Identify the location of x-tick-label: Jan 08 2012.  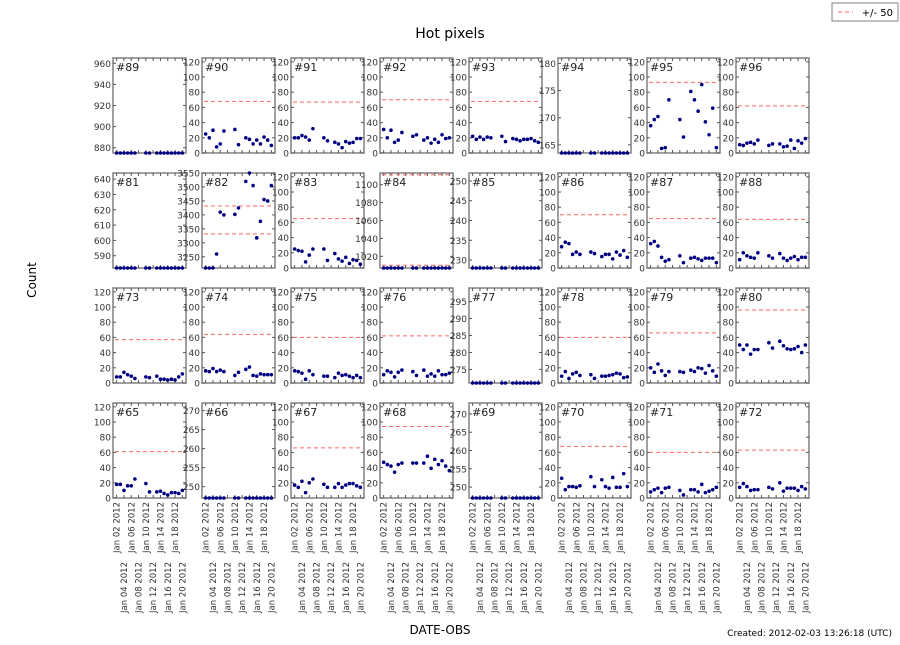
(140, 588).